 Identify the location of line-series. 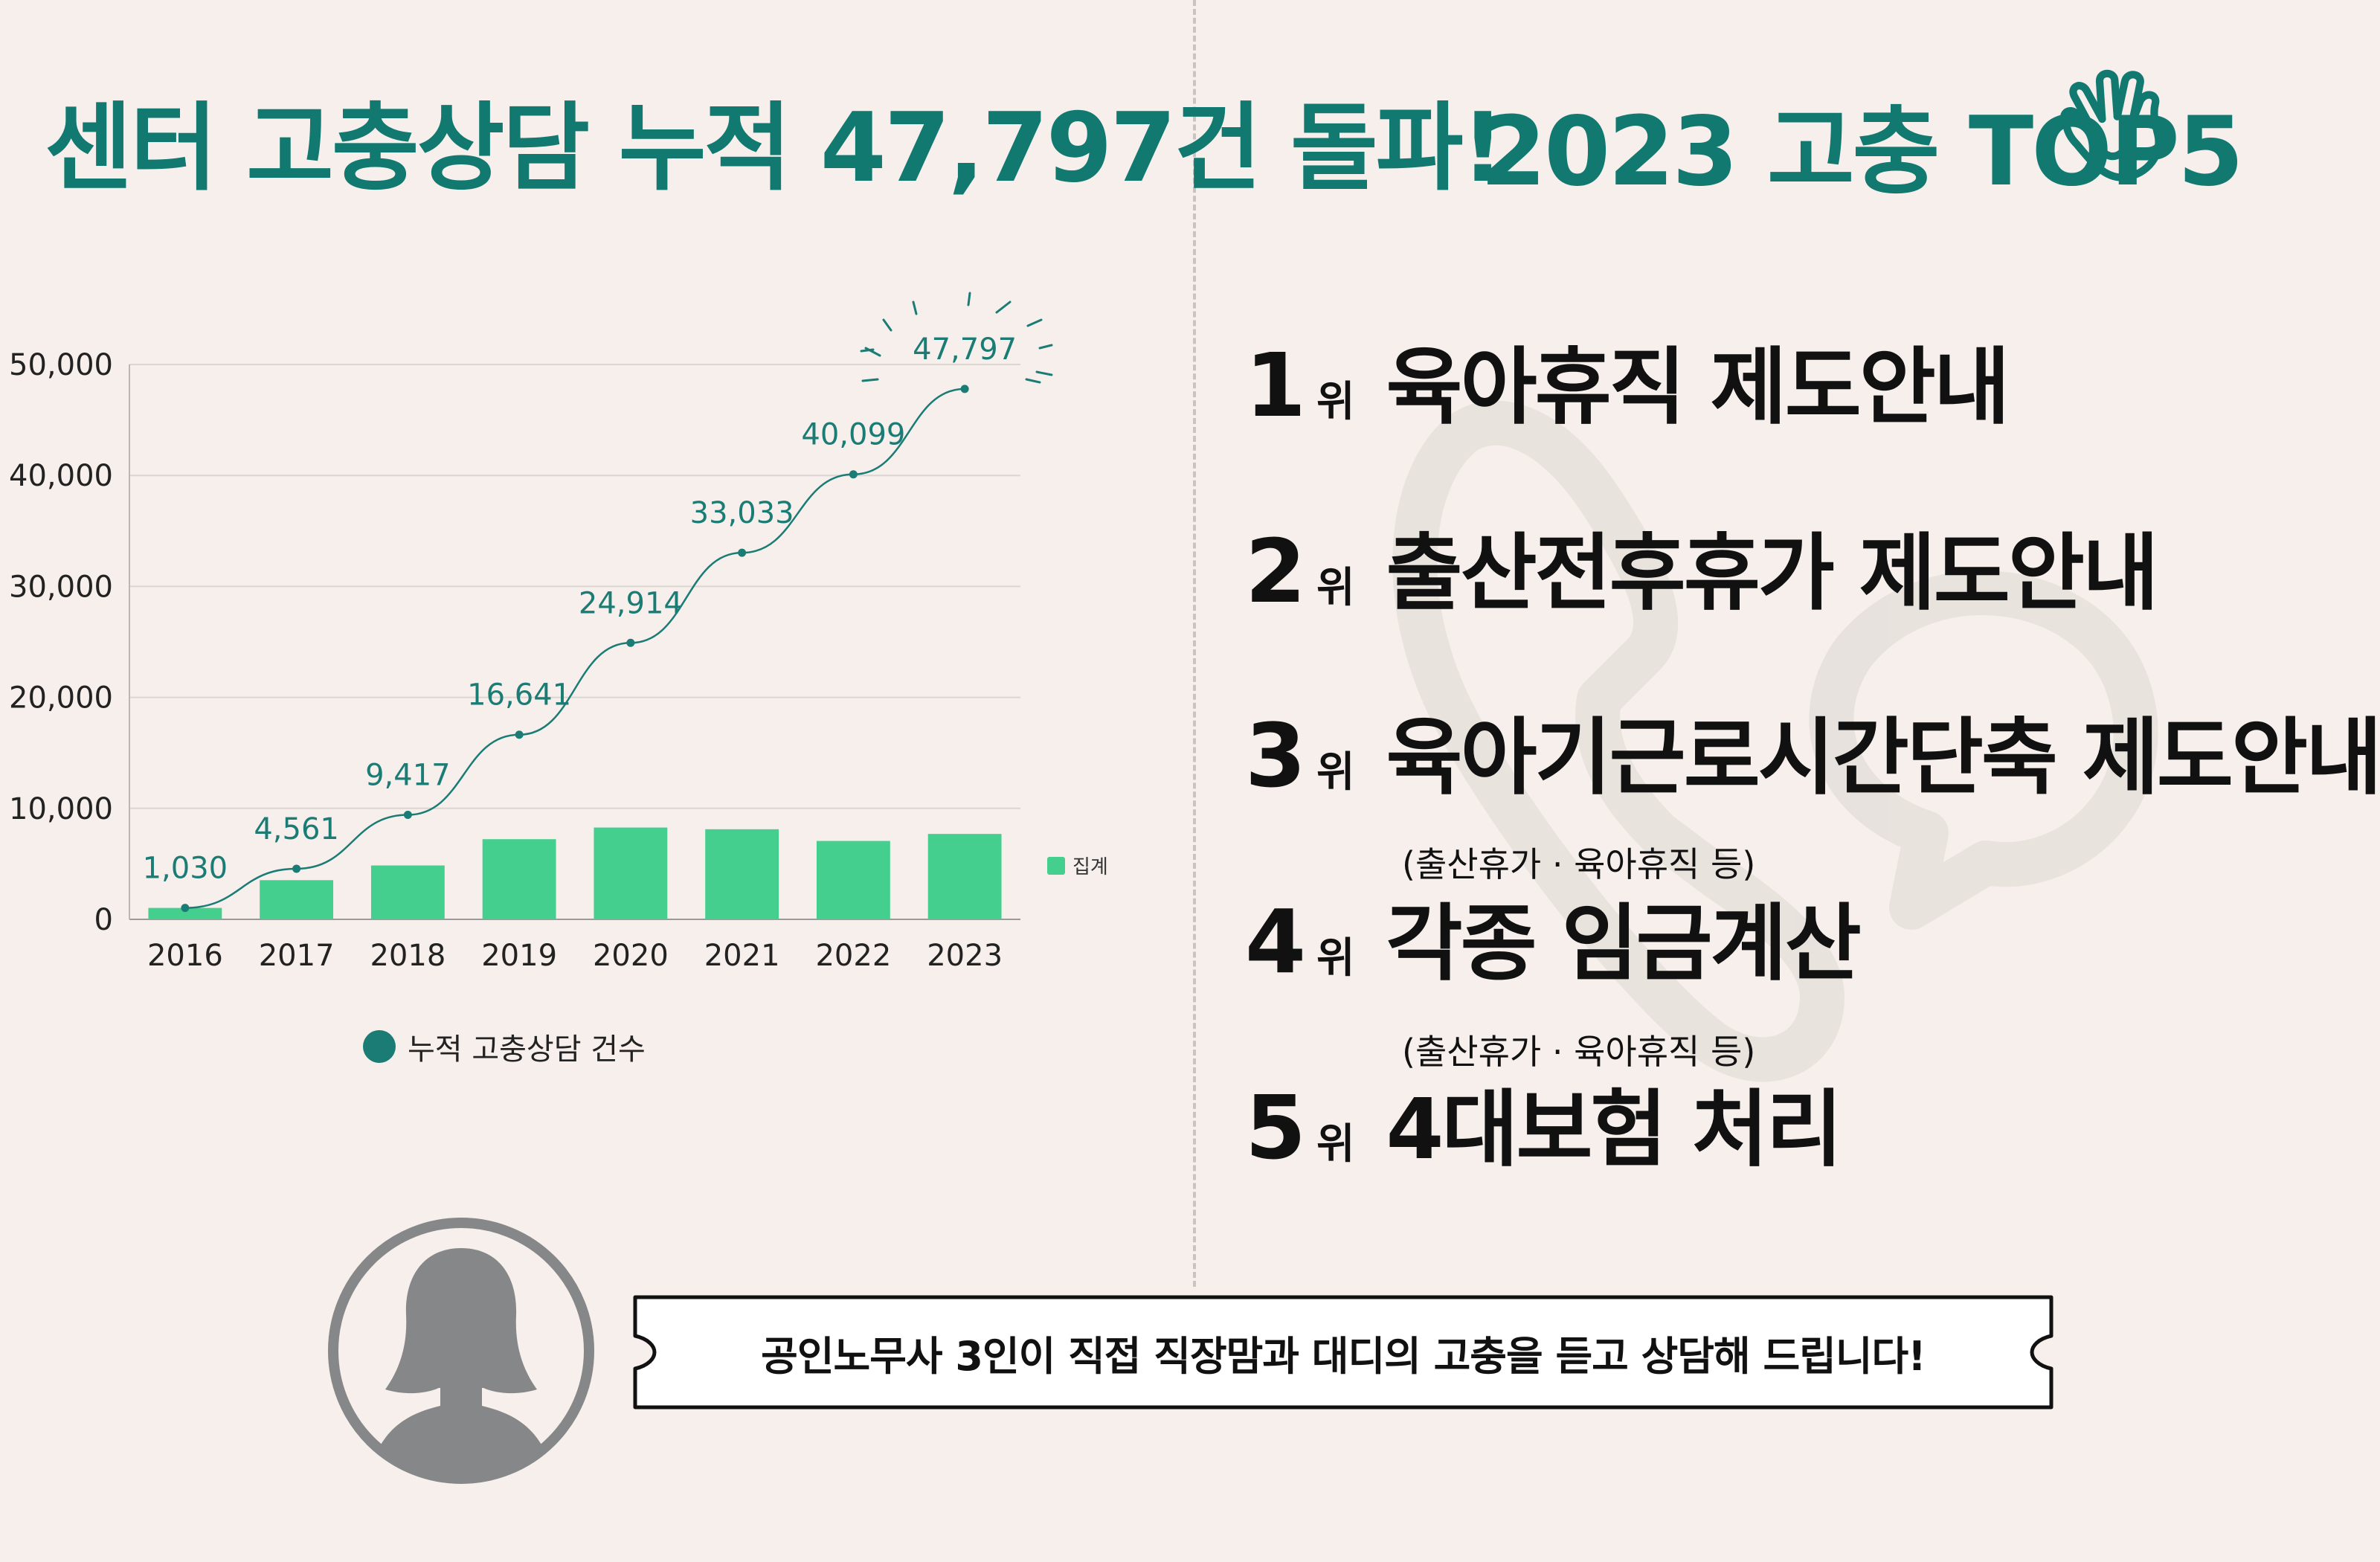
(574, 648).